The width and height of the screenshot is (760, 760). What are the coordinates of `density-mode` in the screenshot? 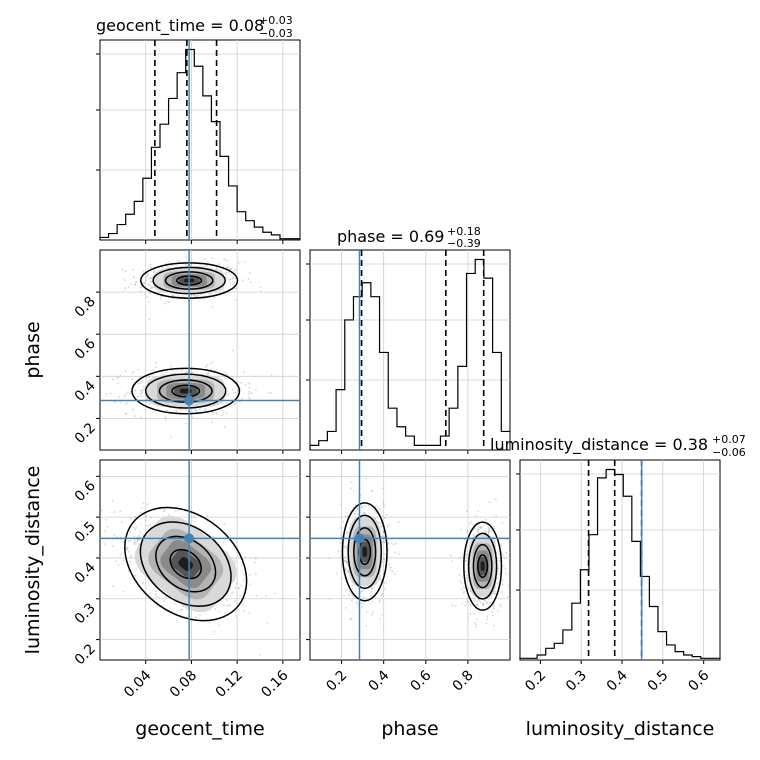 It's located at (186, 391).